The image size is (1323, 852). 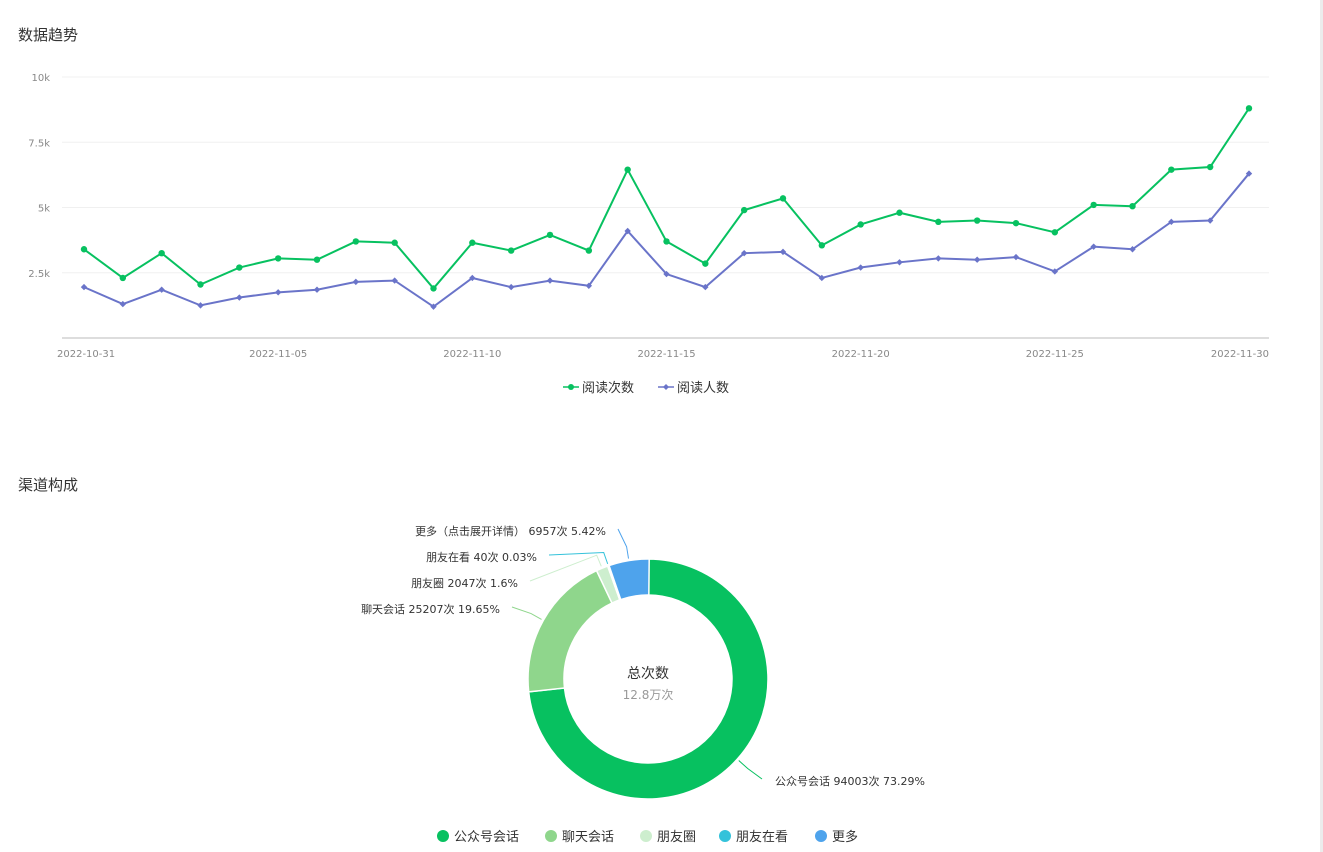 I want to click on y-tick-label: 2.5k, so click(x=39, y=274).